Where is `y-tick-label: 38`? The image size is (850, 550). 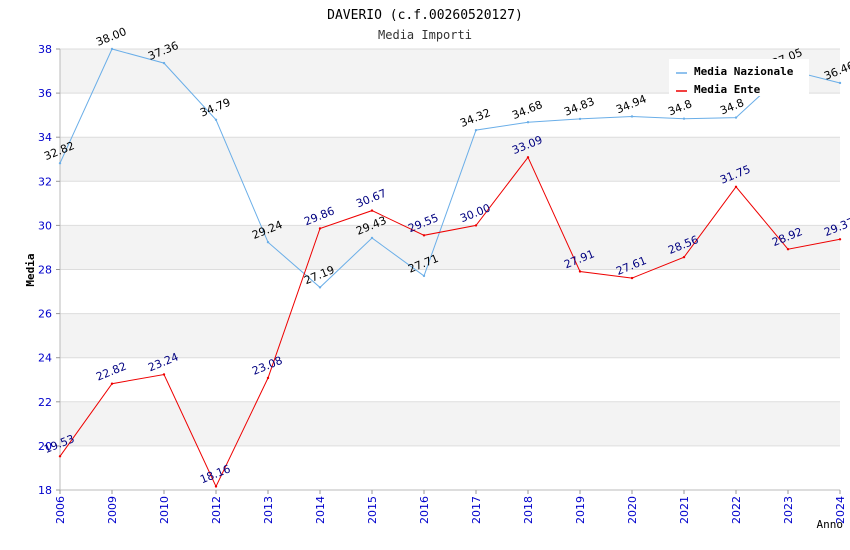
y-tick-label: 38 is located at coordinates (45, 49).